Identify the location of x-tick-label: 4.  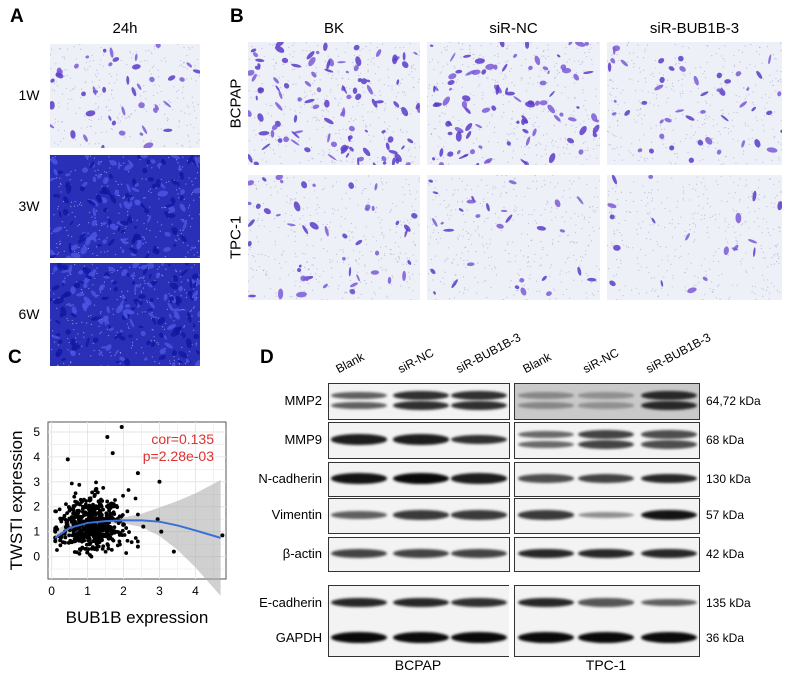
(195, 591).